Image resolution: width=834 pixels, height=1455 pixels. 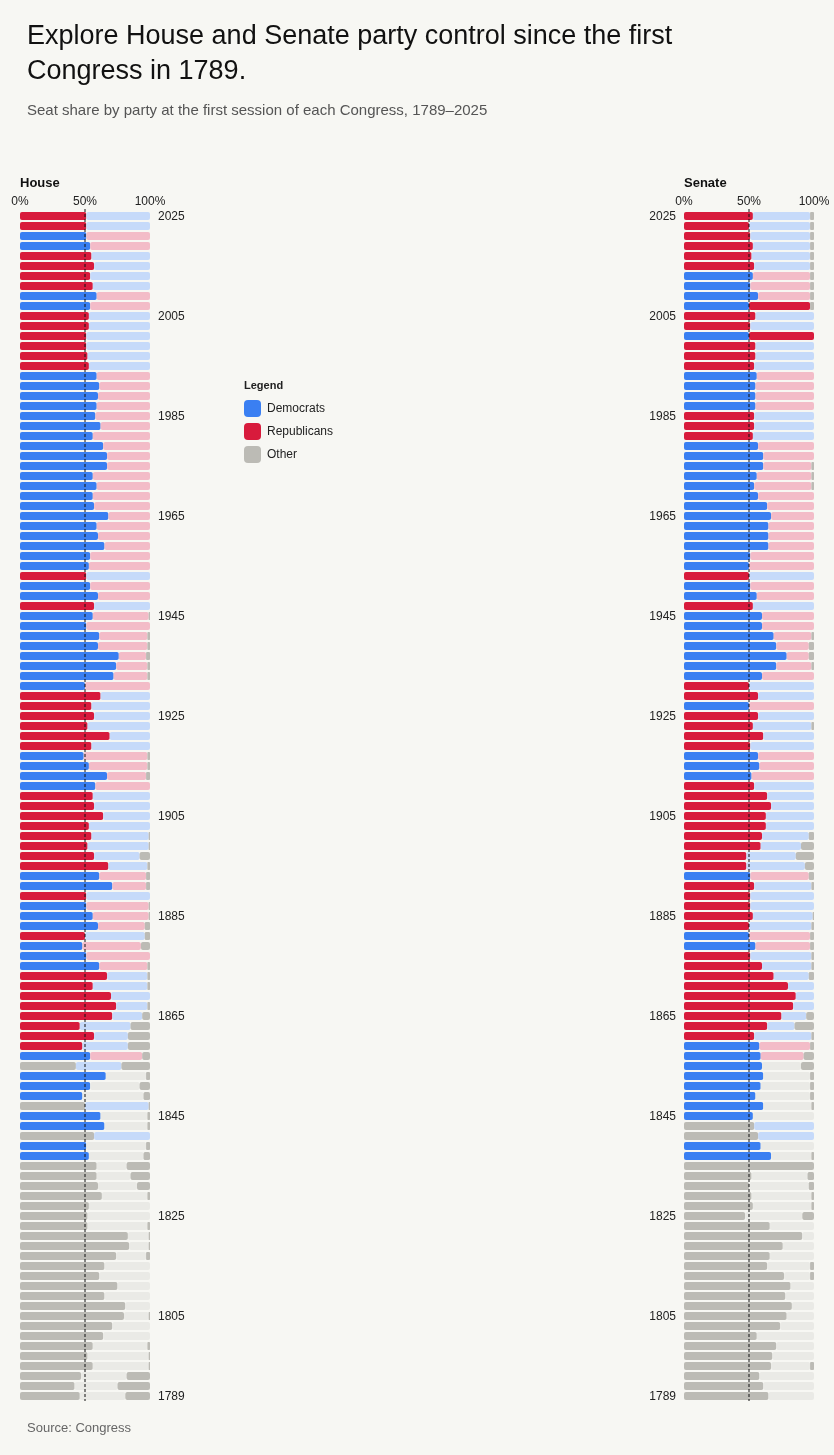 What do you see at coordinates (40, 182) in the screenshot?
I see `x-axis-title: House` at bounding box center [40, 182].